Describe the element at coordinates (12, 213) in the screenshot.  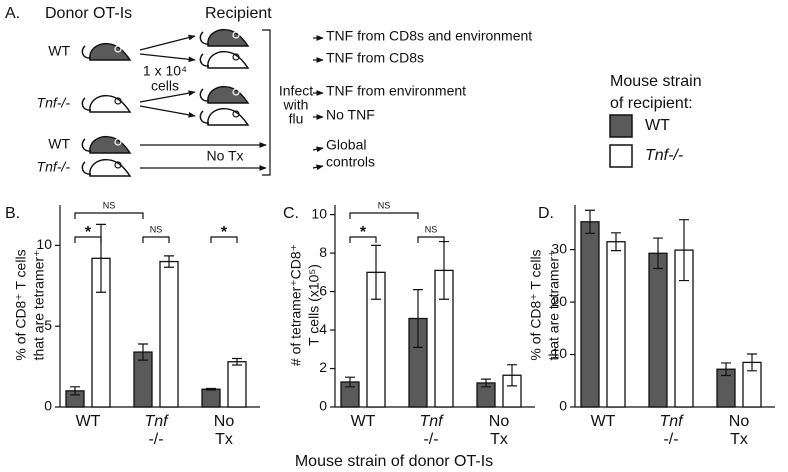
I see `panel-label: B.` at that location.